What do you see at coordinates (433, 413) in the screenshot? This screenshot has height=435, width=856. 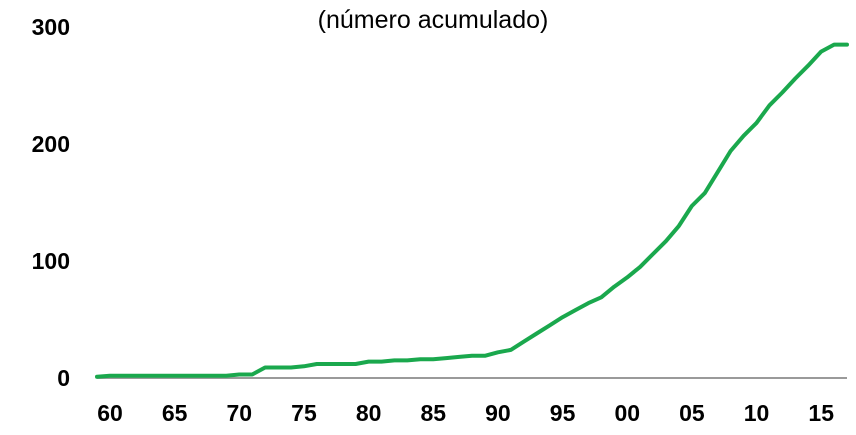 I see `x-tick-label: 85` at bounding box center [433, 413].